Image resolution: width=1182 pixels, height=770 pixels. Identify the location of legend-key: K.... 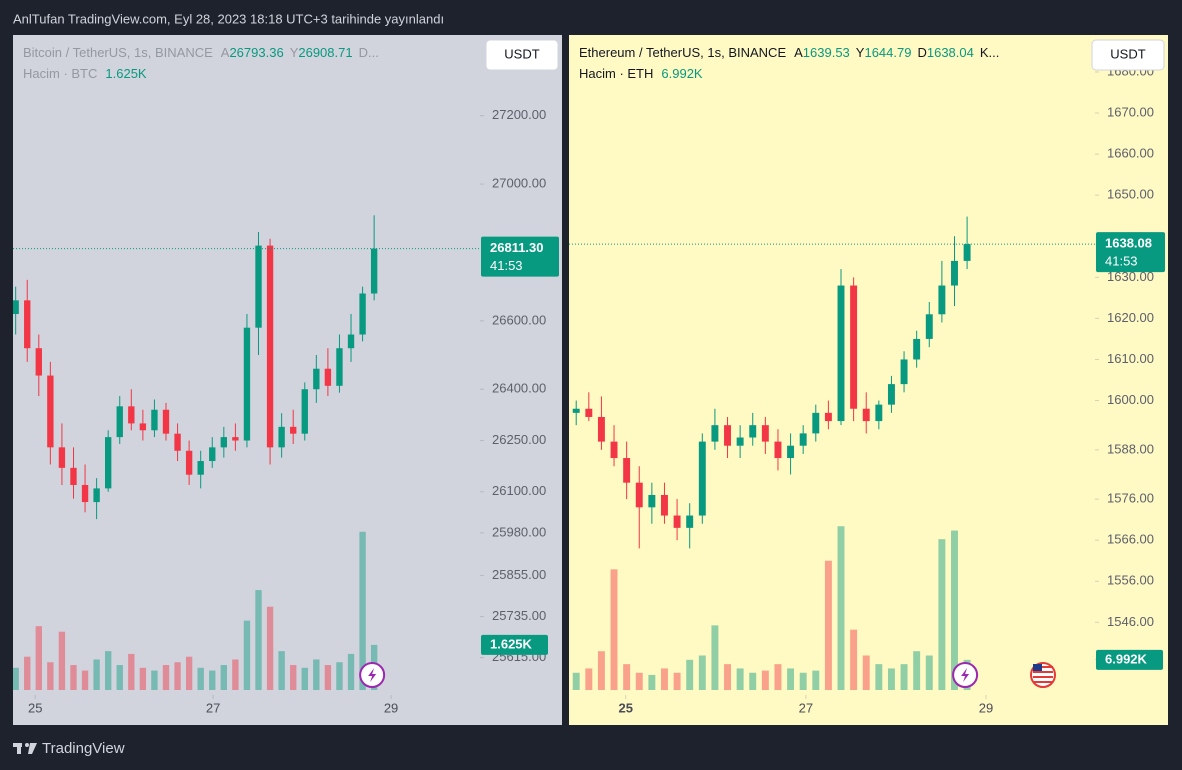
(990, 52).